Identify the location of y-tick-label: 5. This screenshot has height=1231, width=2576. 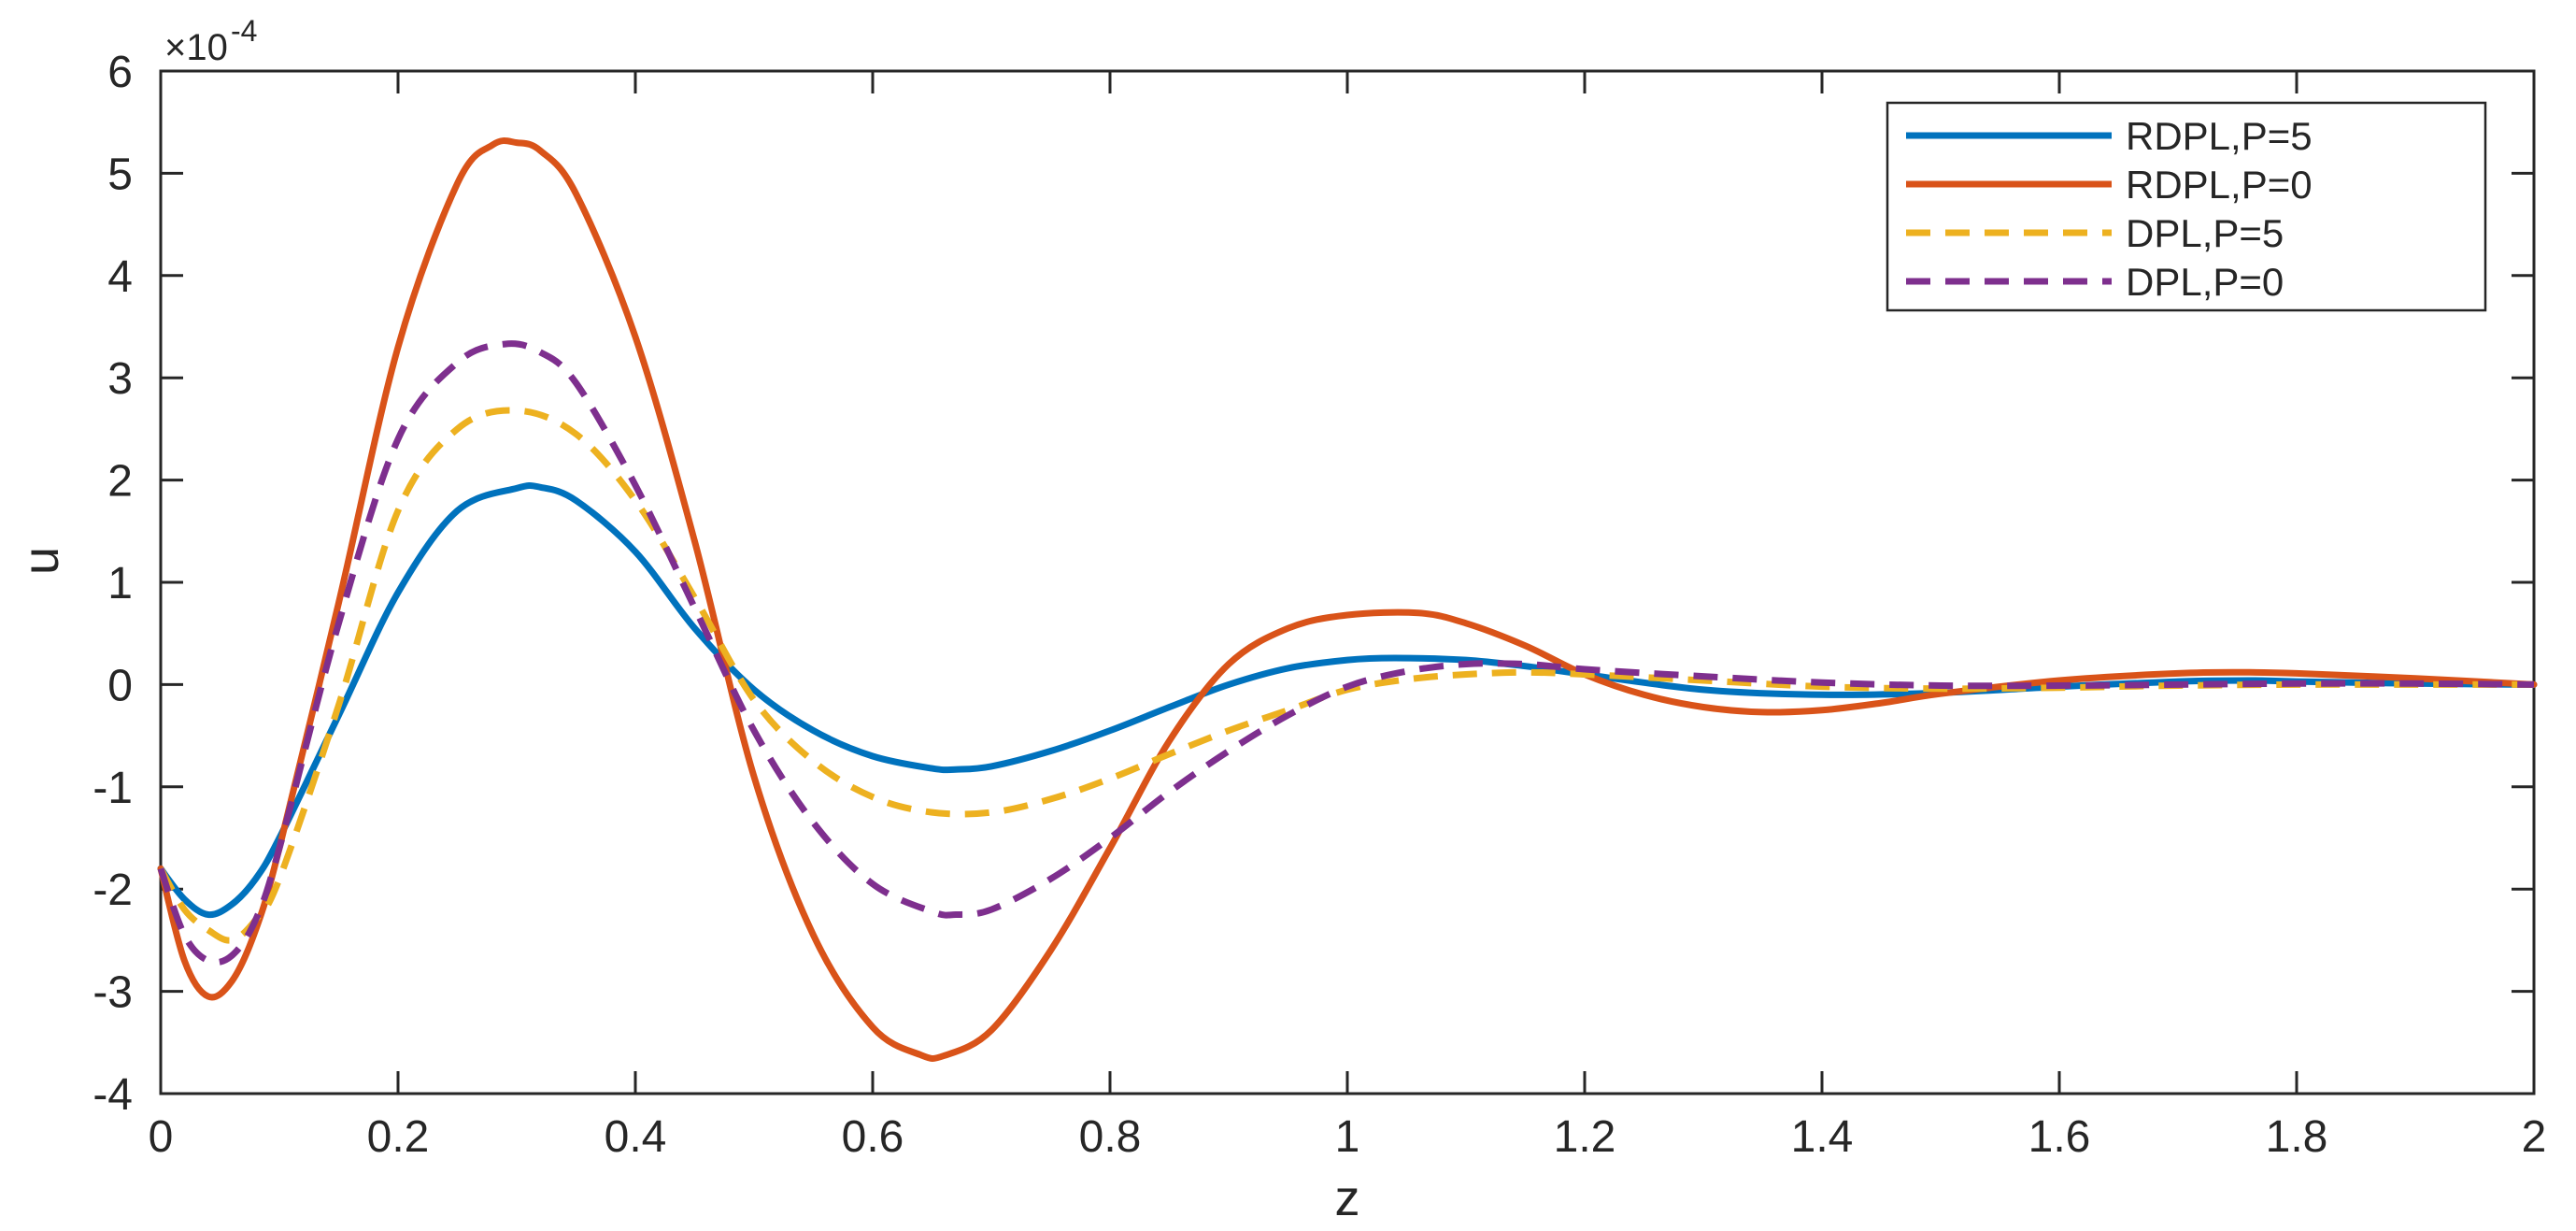
(120, 174).